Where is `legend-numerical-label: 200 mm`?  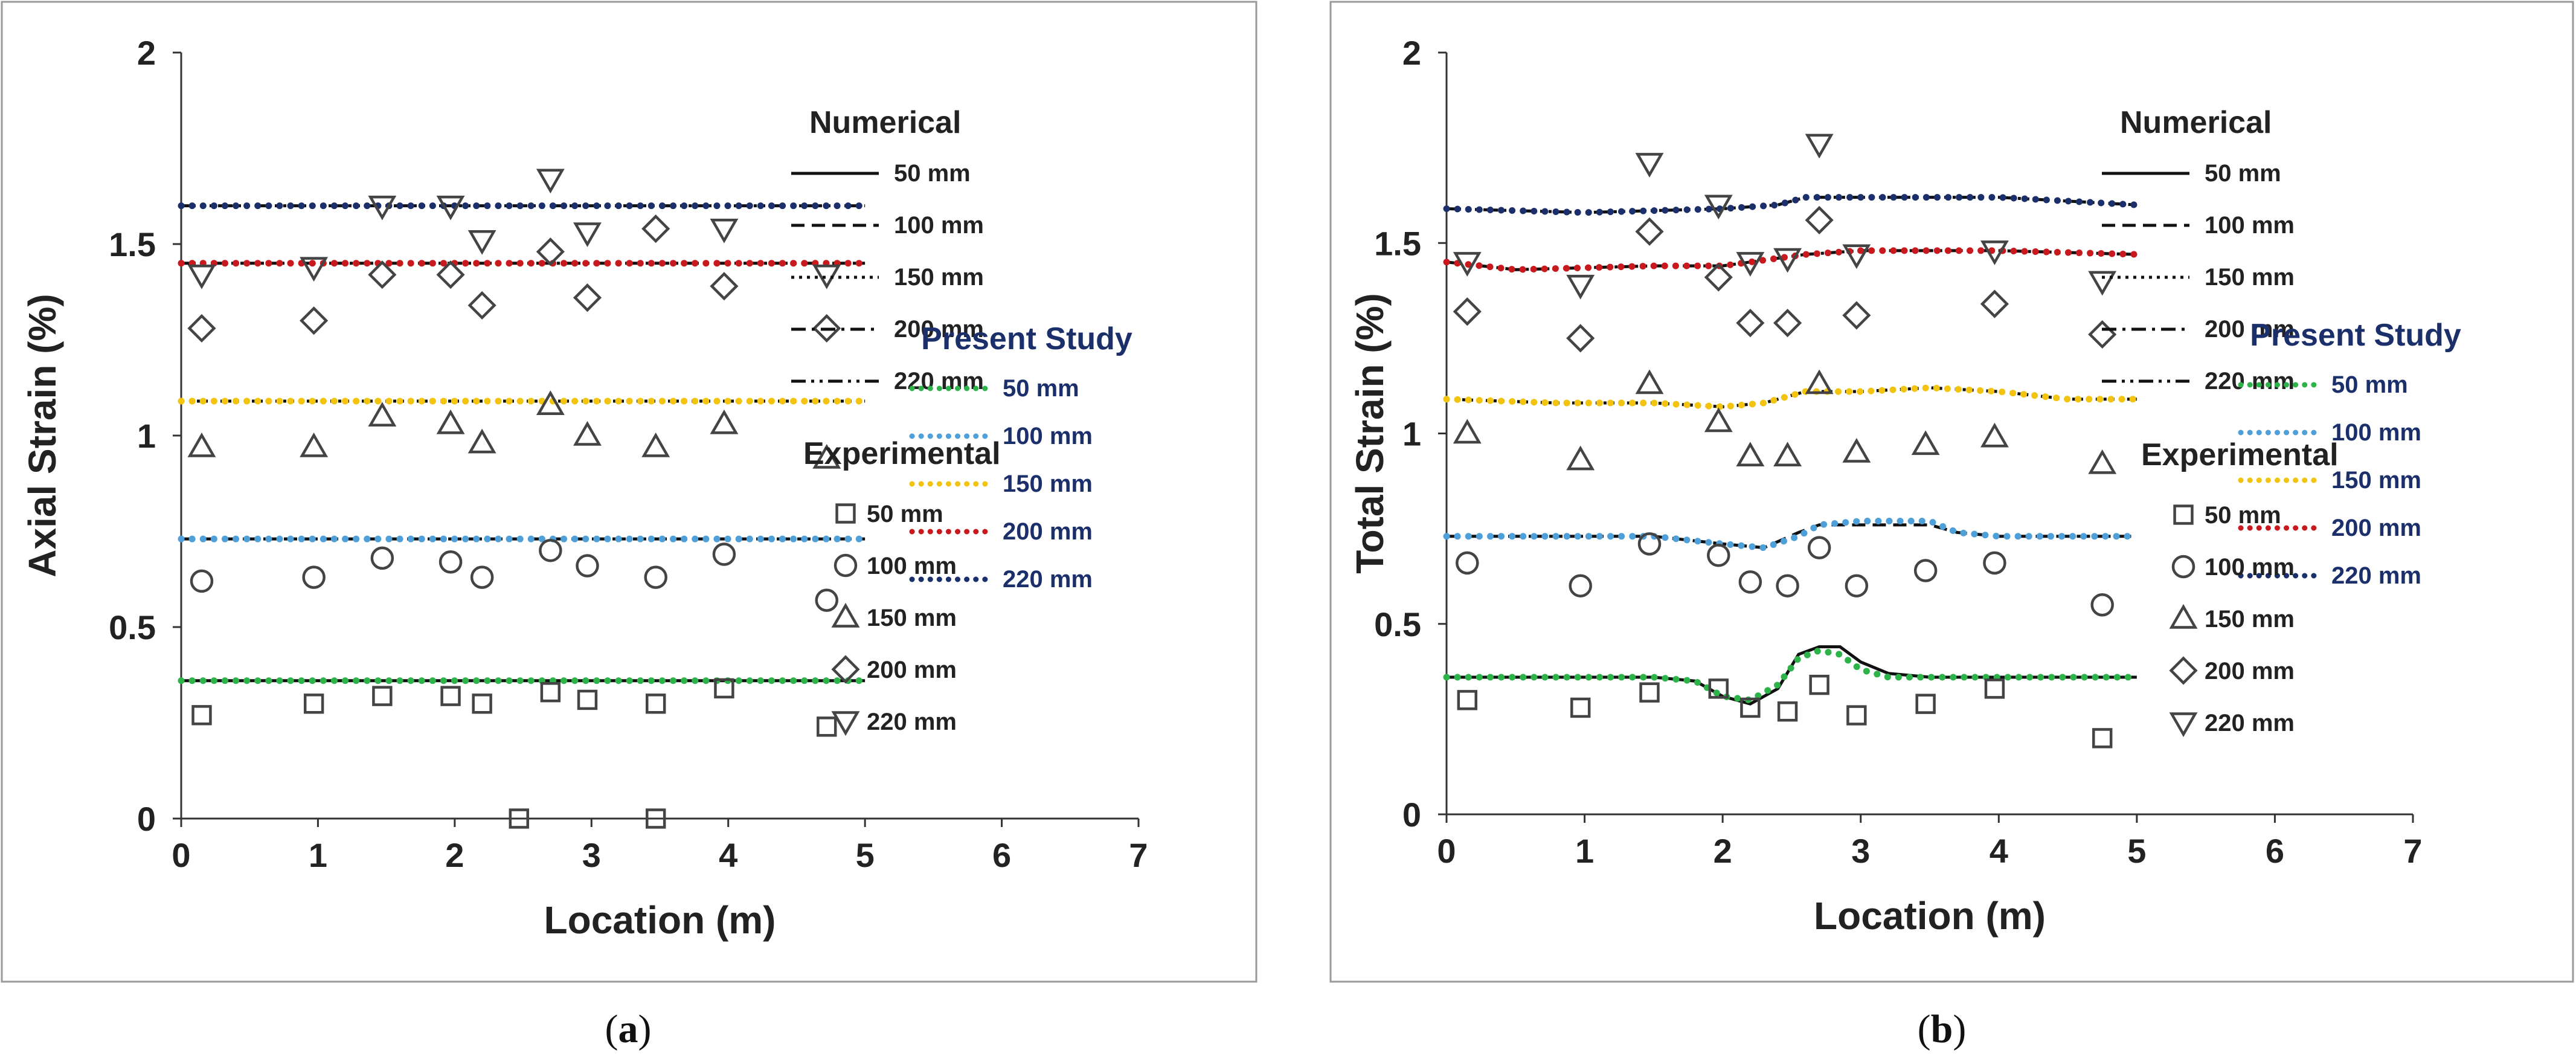 legend-numerical-label: 200 mm is located at coordinates (939, 329).